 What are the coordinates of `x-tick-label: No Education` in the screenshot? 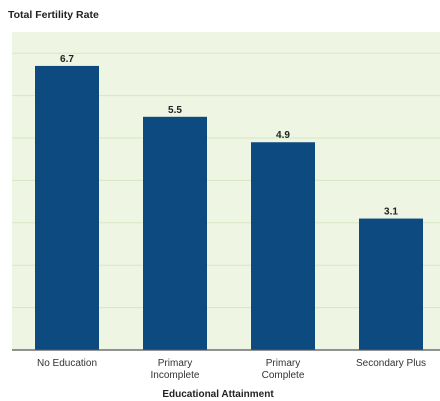 It's located at (67, 363).